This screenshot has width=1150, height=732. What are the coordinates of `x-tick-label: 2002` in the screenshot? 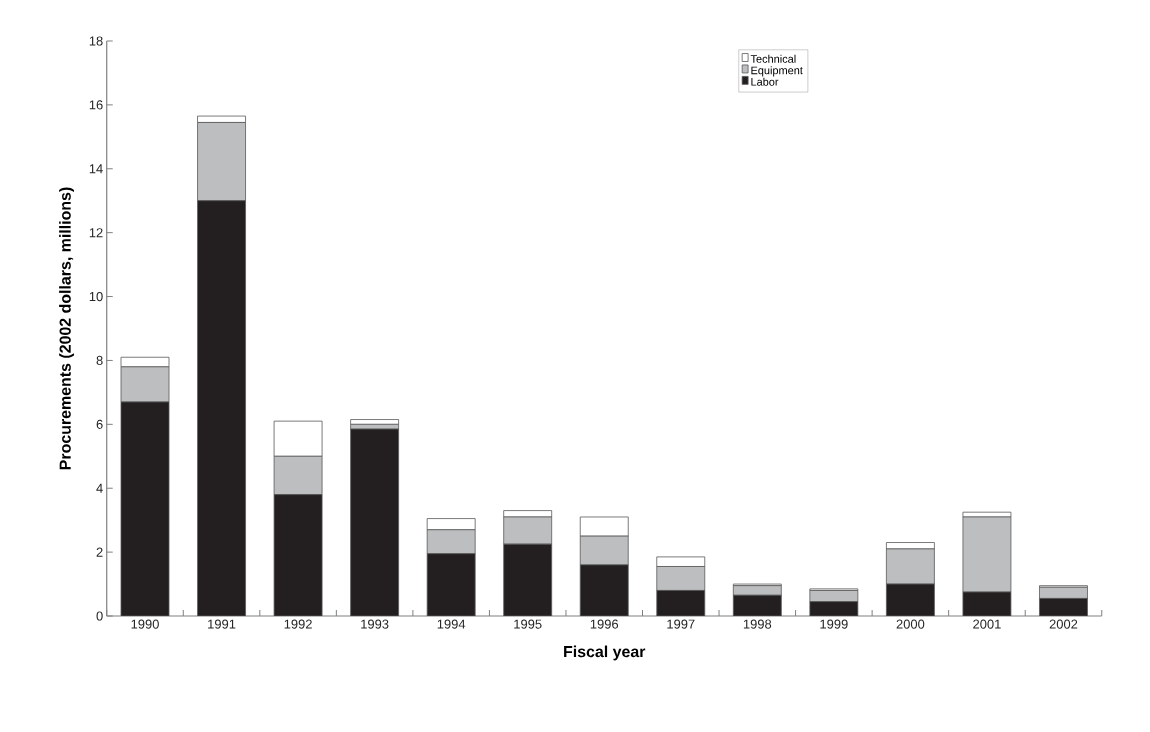 It's located at (1063, 624).